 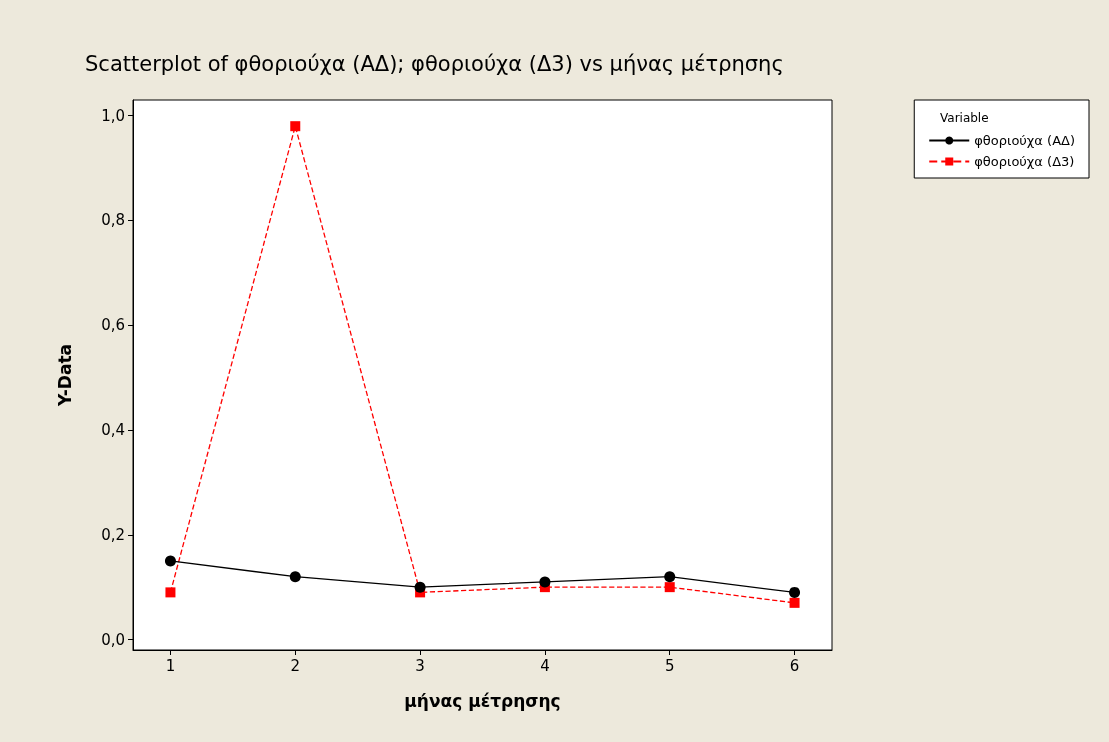 I want to click on x-axis-title: μήνας μέτρησης, so click(x=482, y=700).